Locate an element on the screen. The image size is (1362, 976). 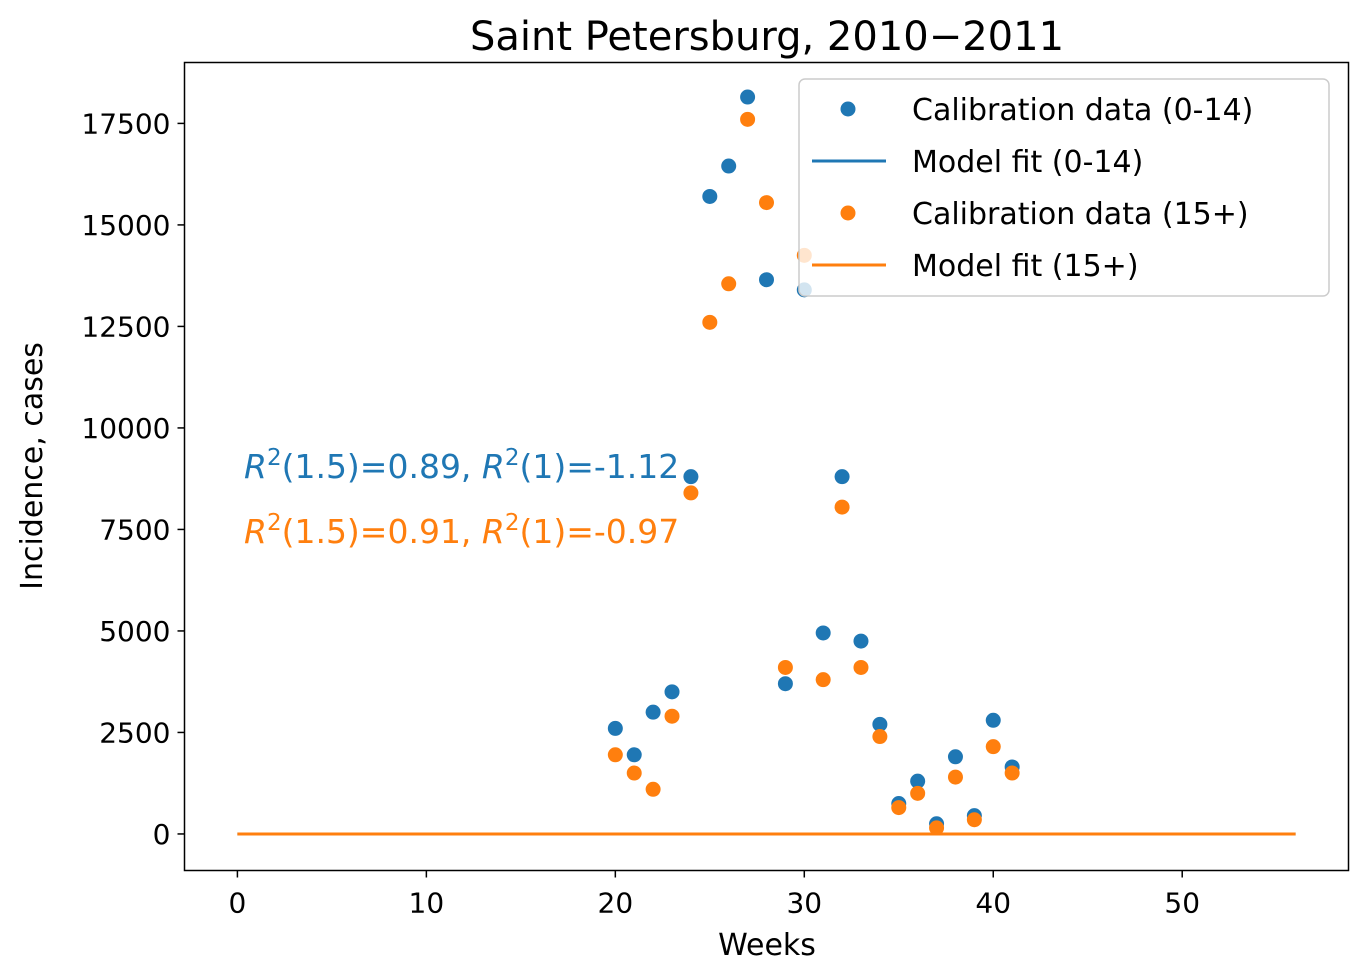
legend-box is located at coordinates (1064, 187).